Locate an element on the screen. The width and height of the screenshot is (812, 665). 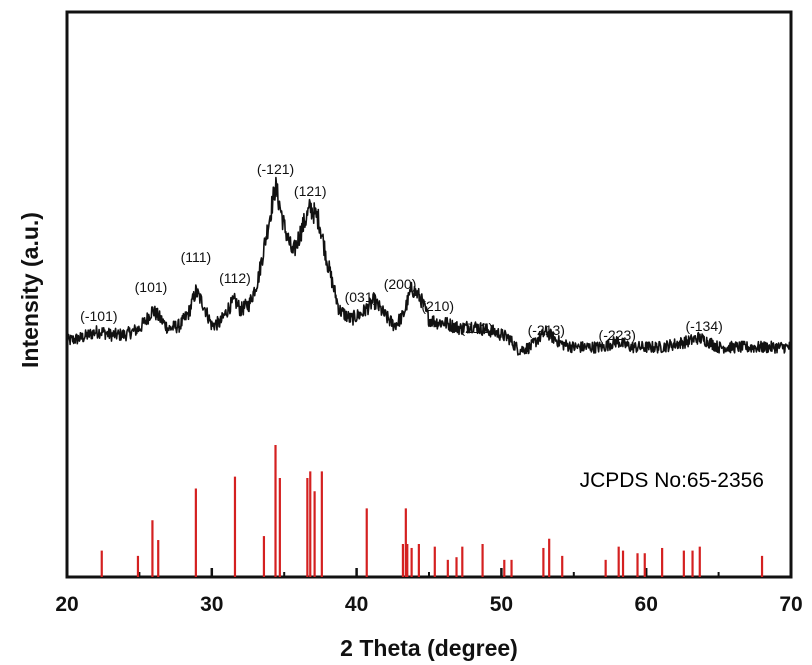
x-tick-label: 50 is located at coordinates (501, 604).